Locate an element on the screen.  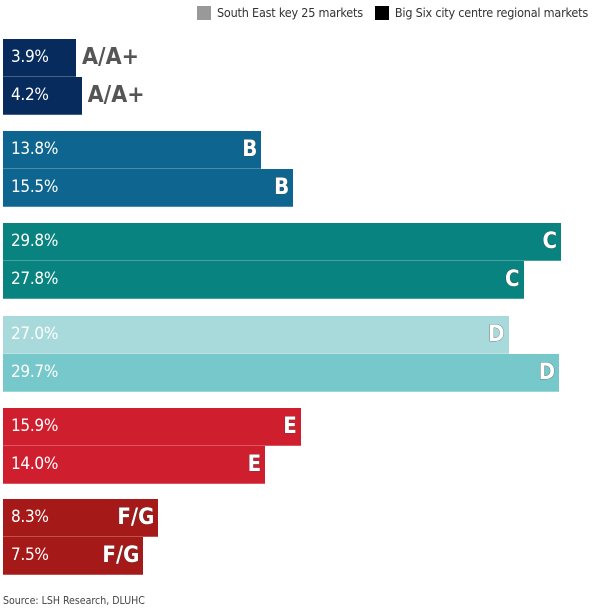
legend-swatch-big-six is located at coordinates (381, 12).